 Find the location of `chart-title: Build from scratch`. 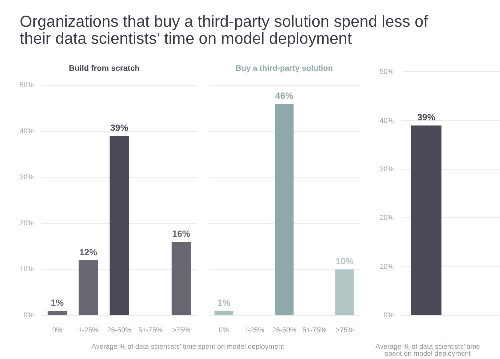

chart-title: Build from scratch is located at coordinates (104, 69).